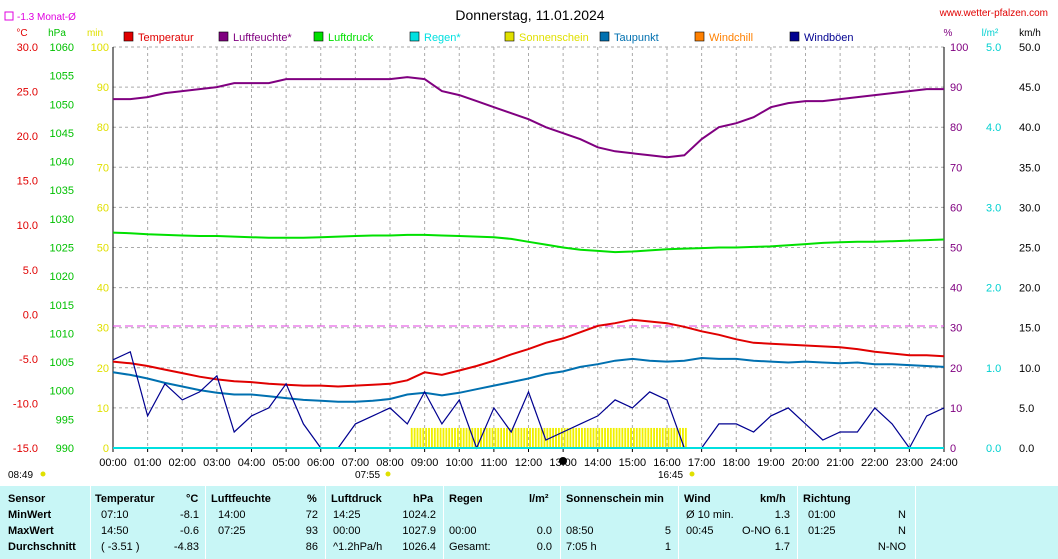 The height and width of the screenshot is (559, 1058). I want to click on y-tick-label: 1005, so click(62, 363).